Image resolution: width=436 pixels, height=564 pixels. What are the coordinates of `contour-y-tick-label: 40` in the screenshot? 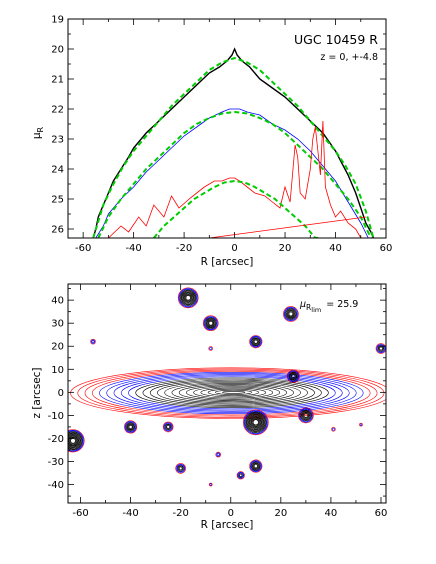 It's located at (57, 301).